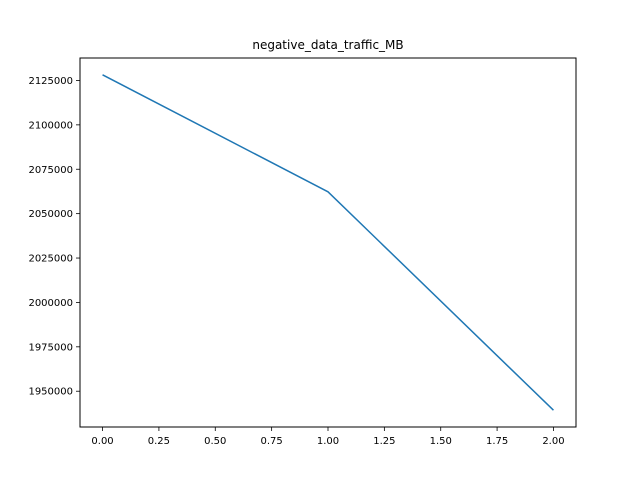 This screenshot has height=480, width=640. Describe the element at coordinates (50, 392) in the screenshot. I see `y-tick-label: 1950000` at that location.